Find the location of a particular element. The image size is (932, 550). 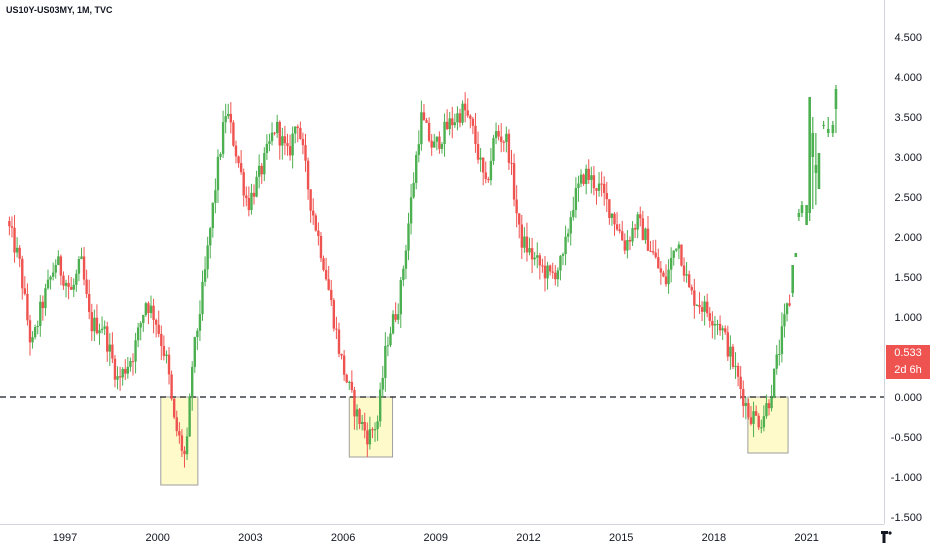

y-tick-label: -1.000 is located at coordinates (906, 478).